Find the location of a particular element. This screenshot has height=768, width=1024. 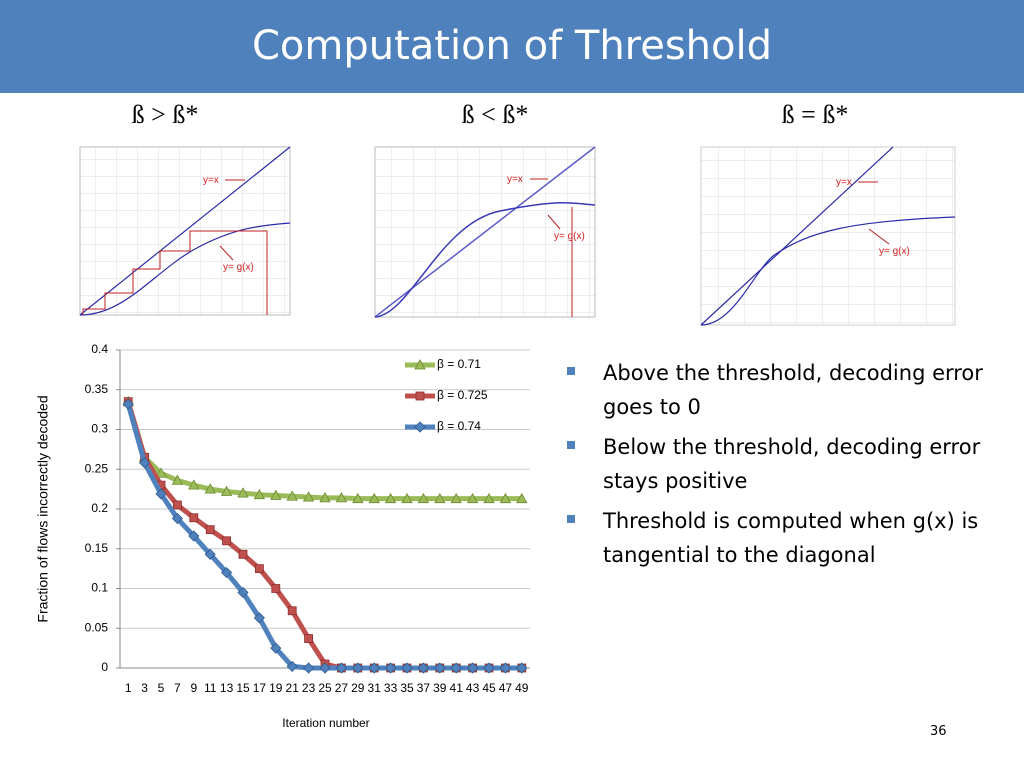

x-tick-label: 31 is located at coordinates (375, 688).